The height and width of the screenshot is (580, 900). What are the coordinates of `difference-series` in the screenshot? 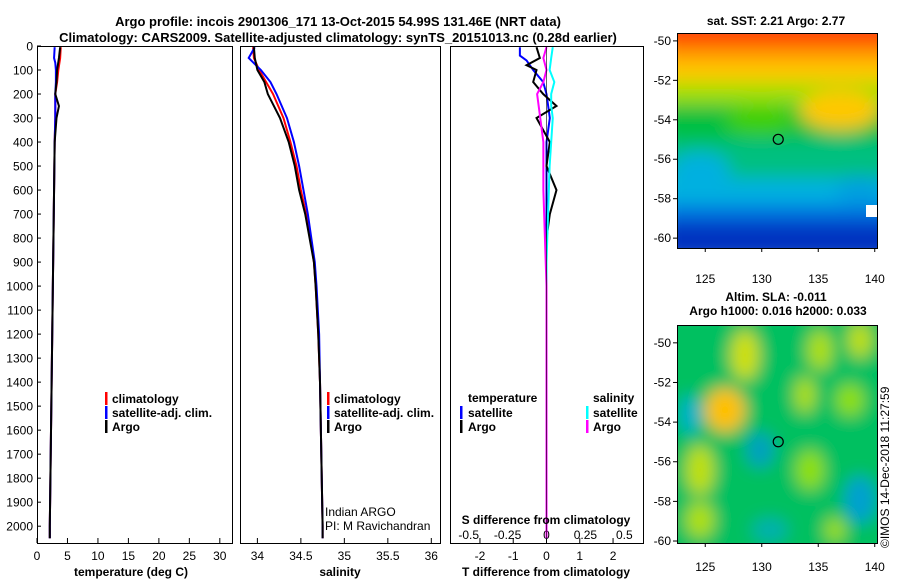 It's located at (538, 294).